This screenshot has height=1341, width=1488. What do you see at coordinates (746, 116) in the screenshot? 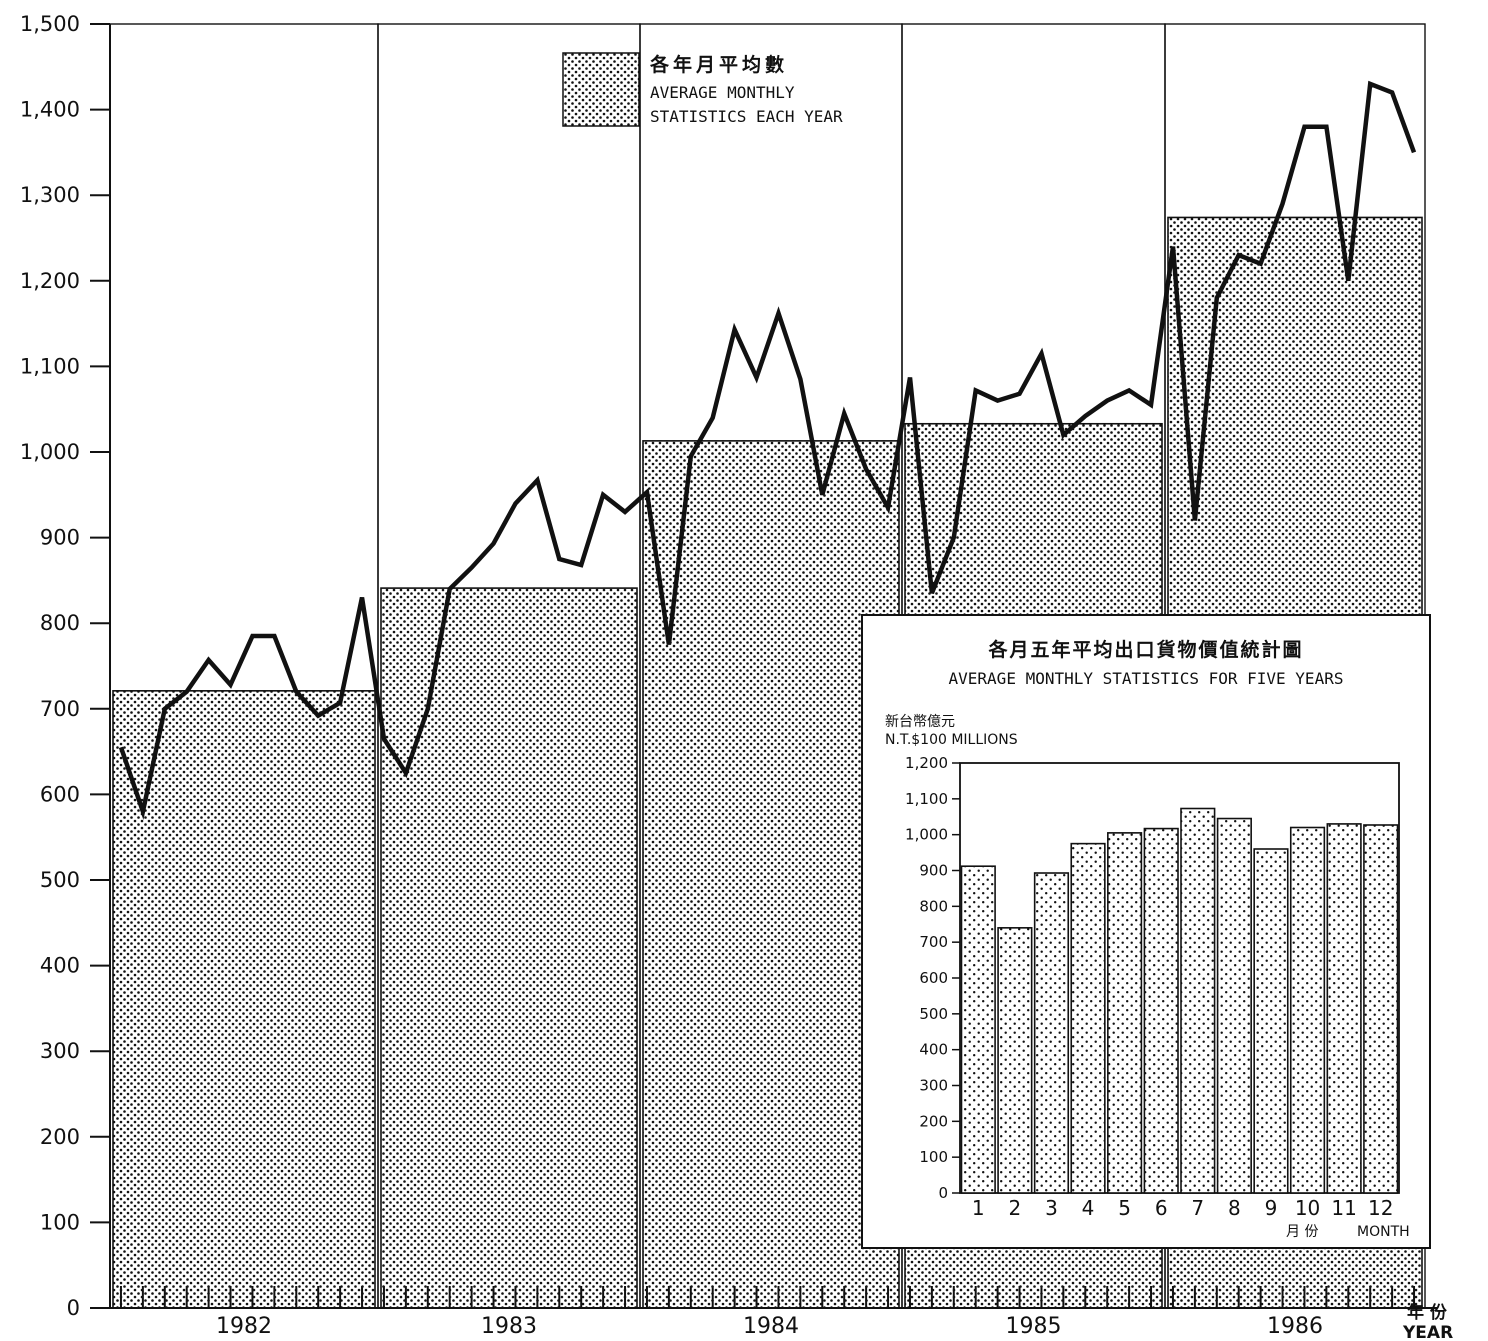
I see `legend-label-en-2: STATISTICS EACH YEAR` at bounding box center [746, 116].